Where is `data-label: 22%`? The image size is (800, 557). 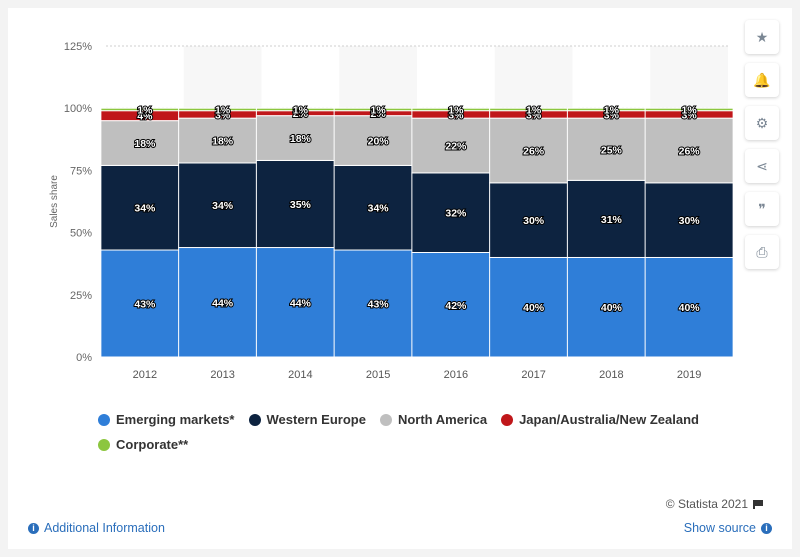
data-label: 22% is located at coordinates (456, 147).